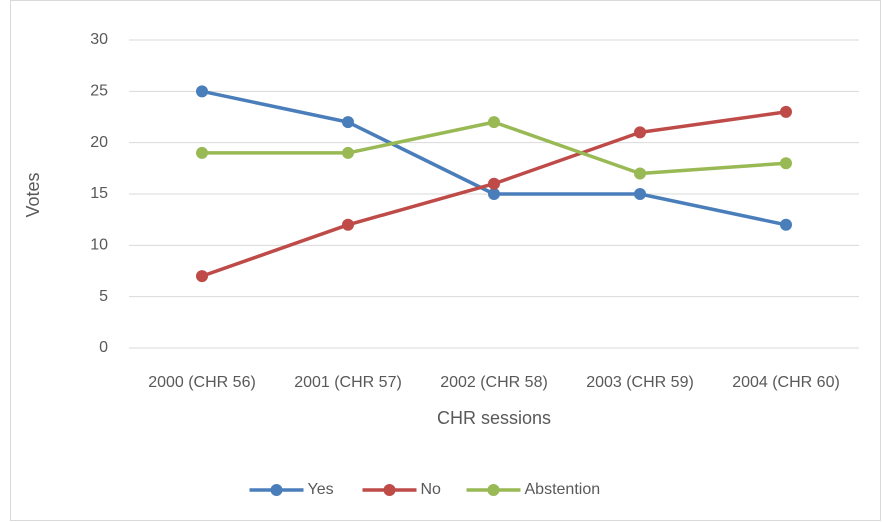  Describe the element at coordinates (99, 193) in the screenshot. I see `y-tick-label: 15` at that location.